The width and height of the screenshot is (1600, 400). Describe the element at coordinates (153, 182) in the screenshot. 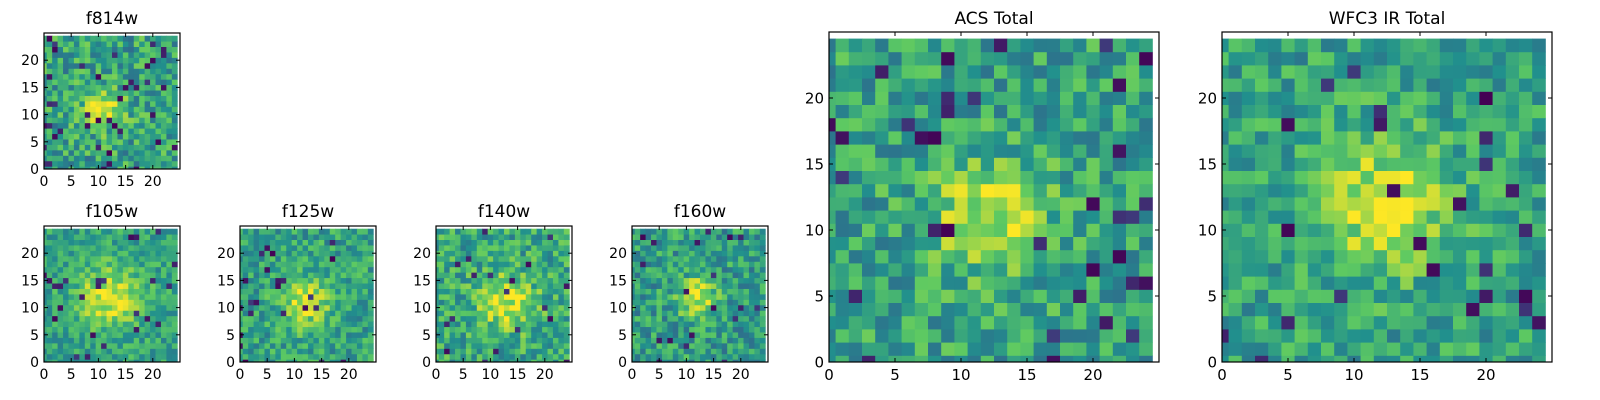

I see `x-tick-label: 20` at that location.